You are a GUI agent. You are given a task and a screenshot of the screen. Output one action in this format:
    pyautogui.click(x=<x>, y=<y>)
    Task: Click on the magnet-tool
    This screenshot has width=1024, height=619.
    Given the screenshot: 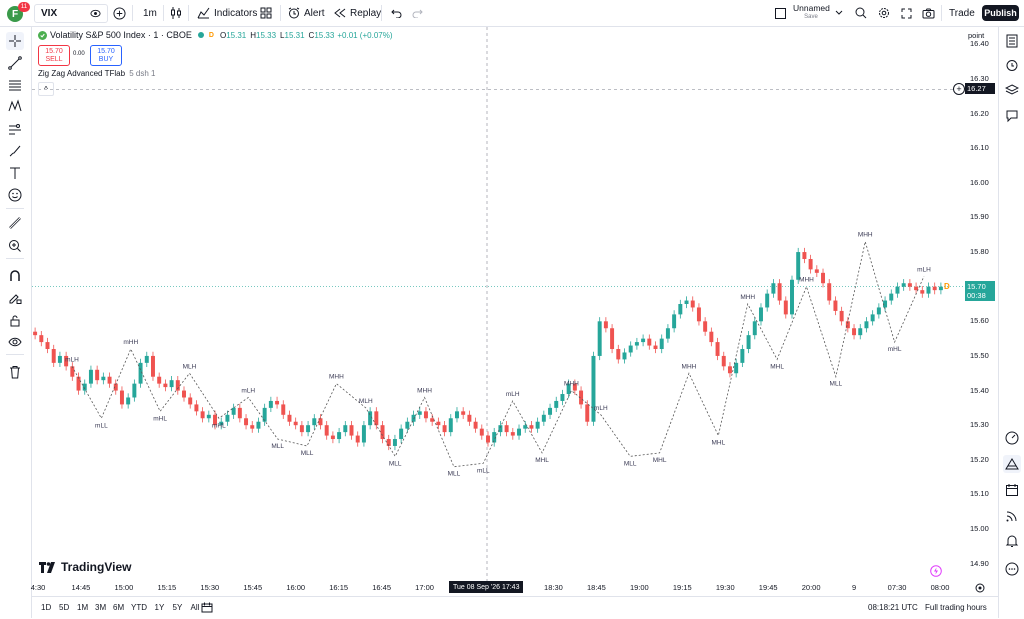 What is the action you would take?
    pyautogui.click(x=15, y=276)
    